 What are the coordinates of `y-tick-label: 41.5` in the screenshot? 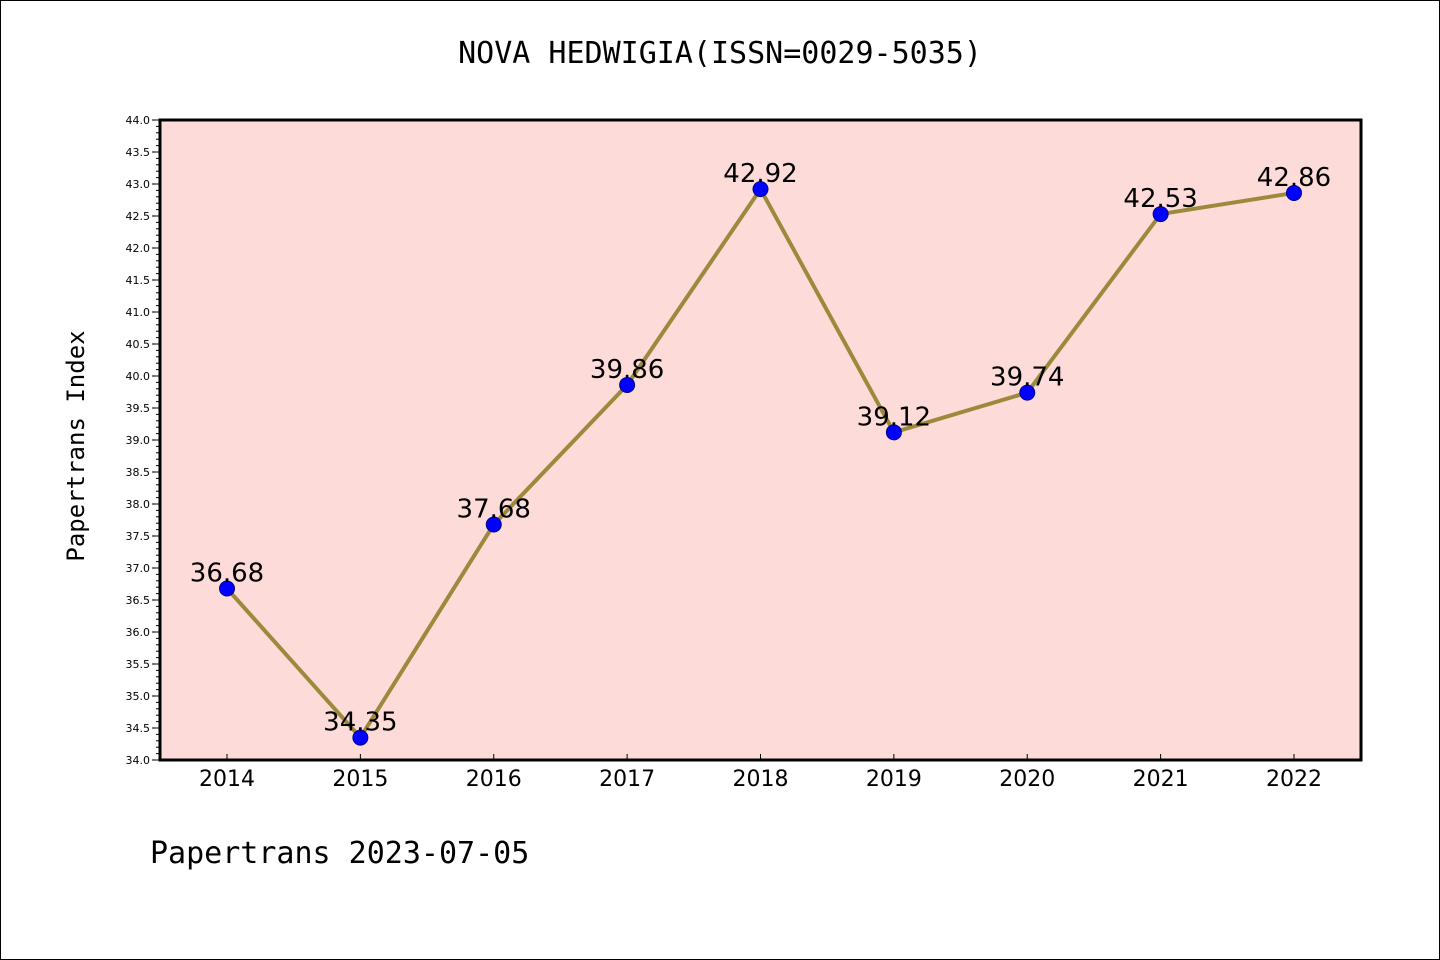 It's located at (138, 280).